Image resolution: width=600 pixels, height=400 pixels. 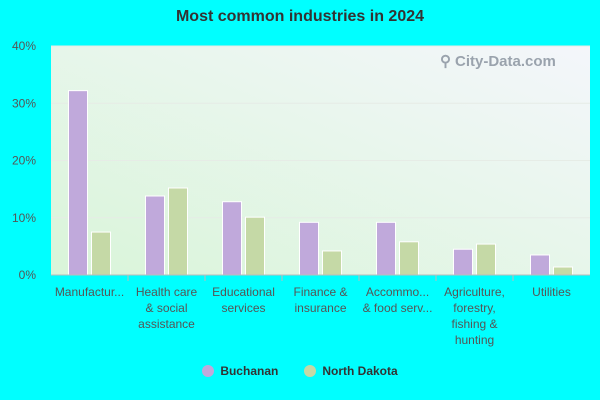 I want to click on x-tick-label: Educational services, so click(x=243, y=300).